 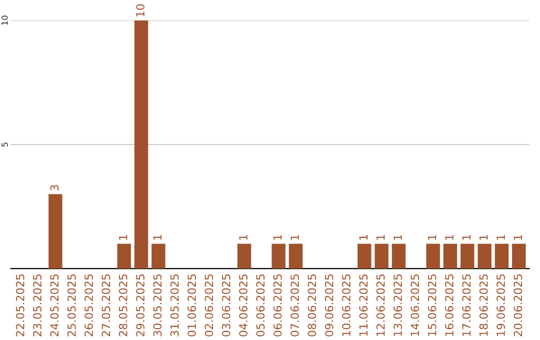 I want to click on x-tick-label: 10.06.2025, so click(x=346, y=305).